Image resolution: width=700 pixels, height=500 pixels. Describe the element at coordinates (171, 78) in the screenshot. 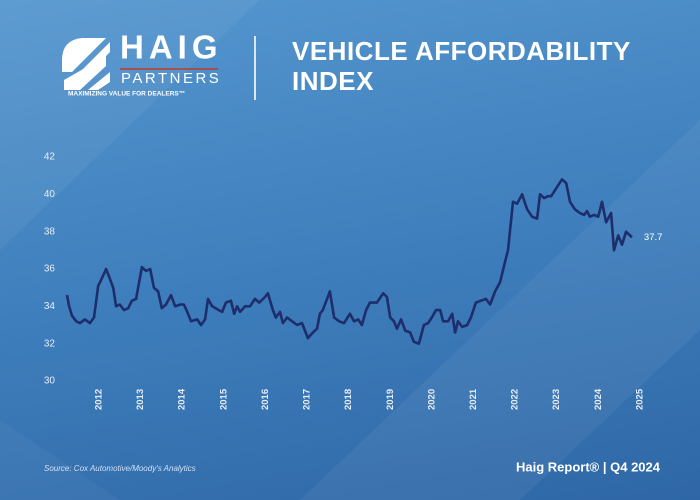

I see `logo-sub: PARTNERS` at that location.